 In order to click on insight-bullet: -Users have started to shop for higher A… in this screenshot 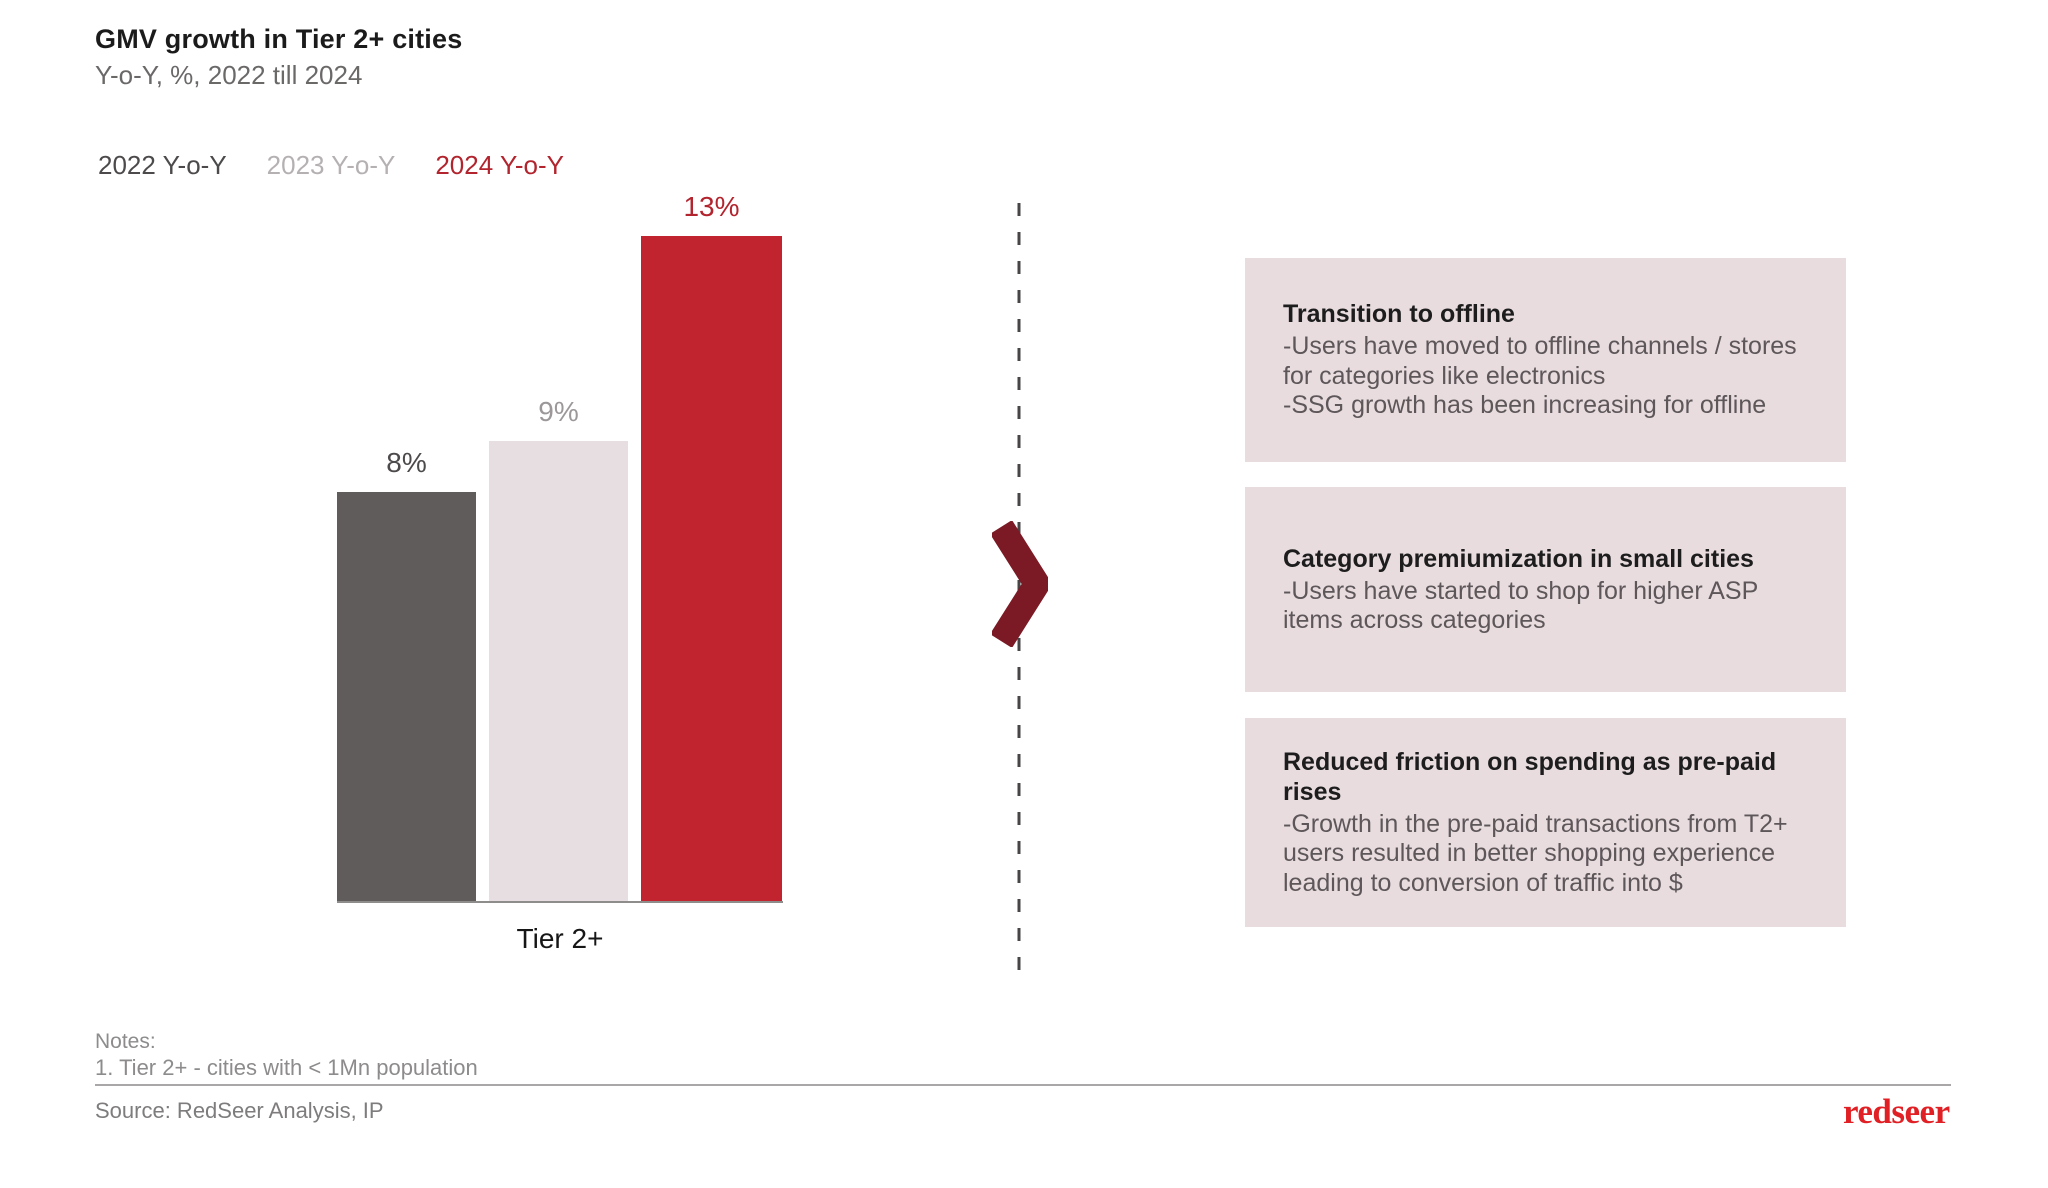, I will do `click(1520, 605)`.